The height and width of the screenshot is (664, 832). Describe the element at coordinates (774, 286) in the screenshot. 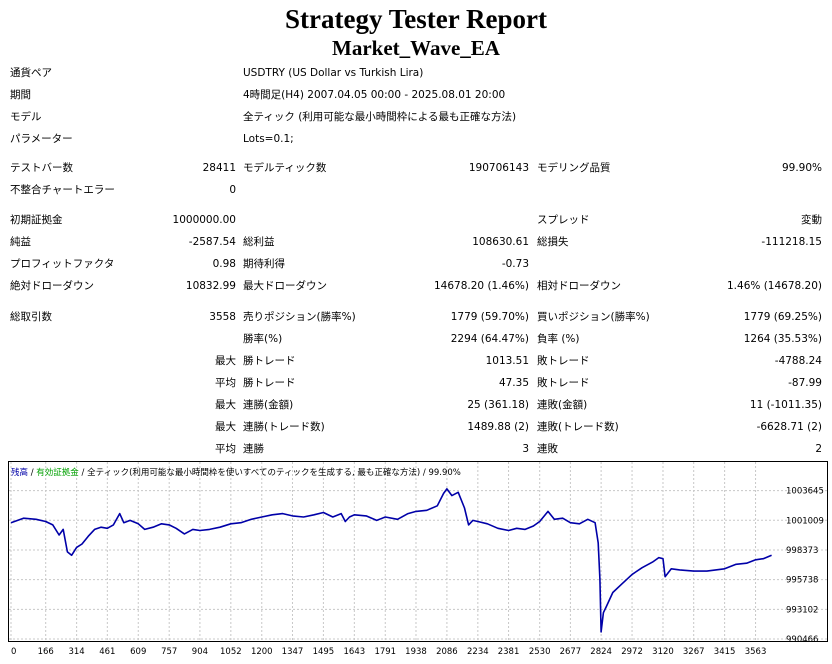

I see `relative-drawdown-value: 1.46% (14678.20)` at that location.